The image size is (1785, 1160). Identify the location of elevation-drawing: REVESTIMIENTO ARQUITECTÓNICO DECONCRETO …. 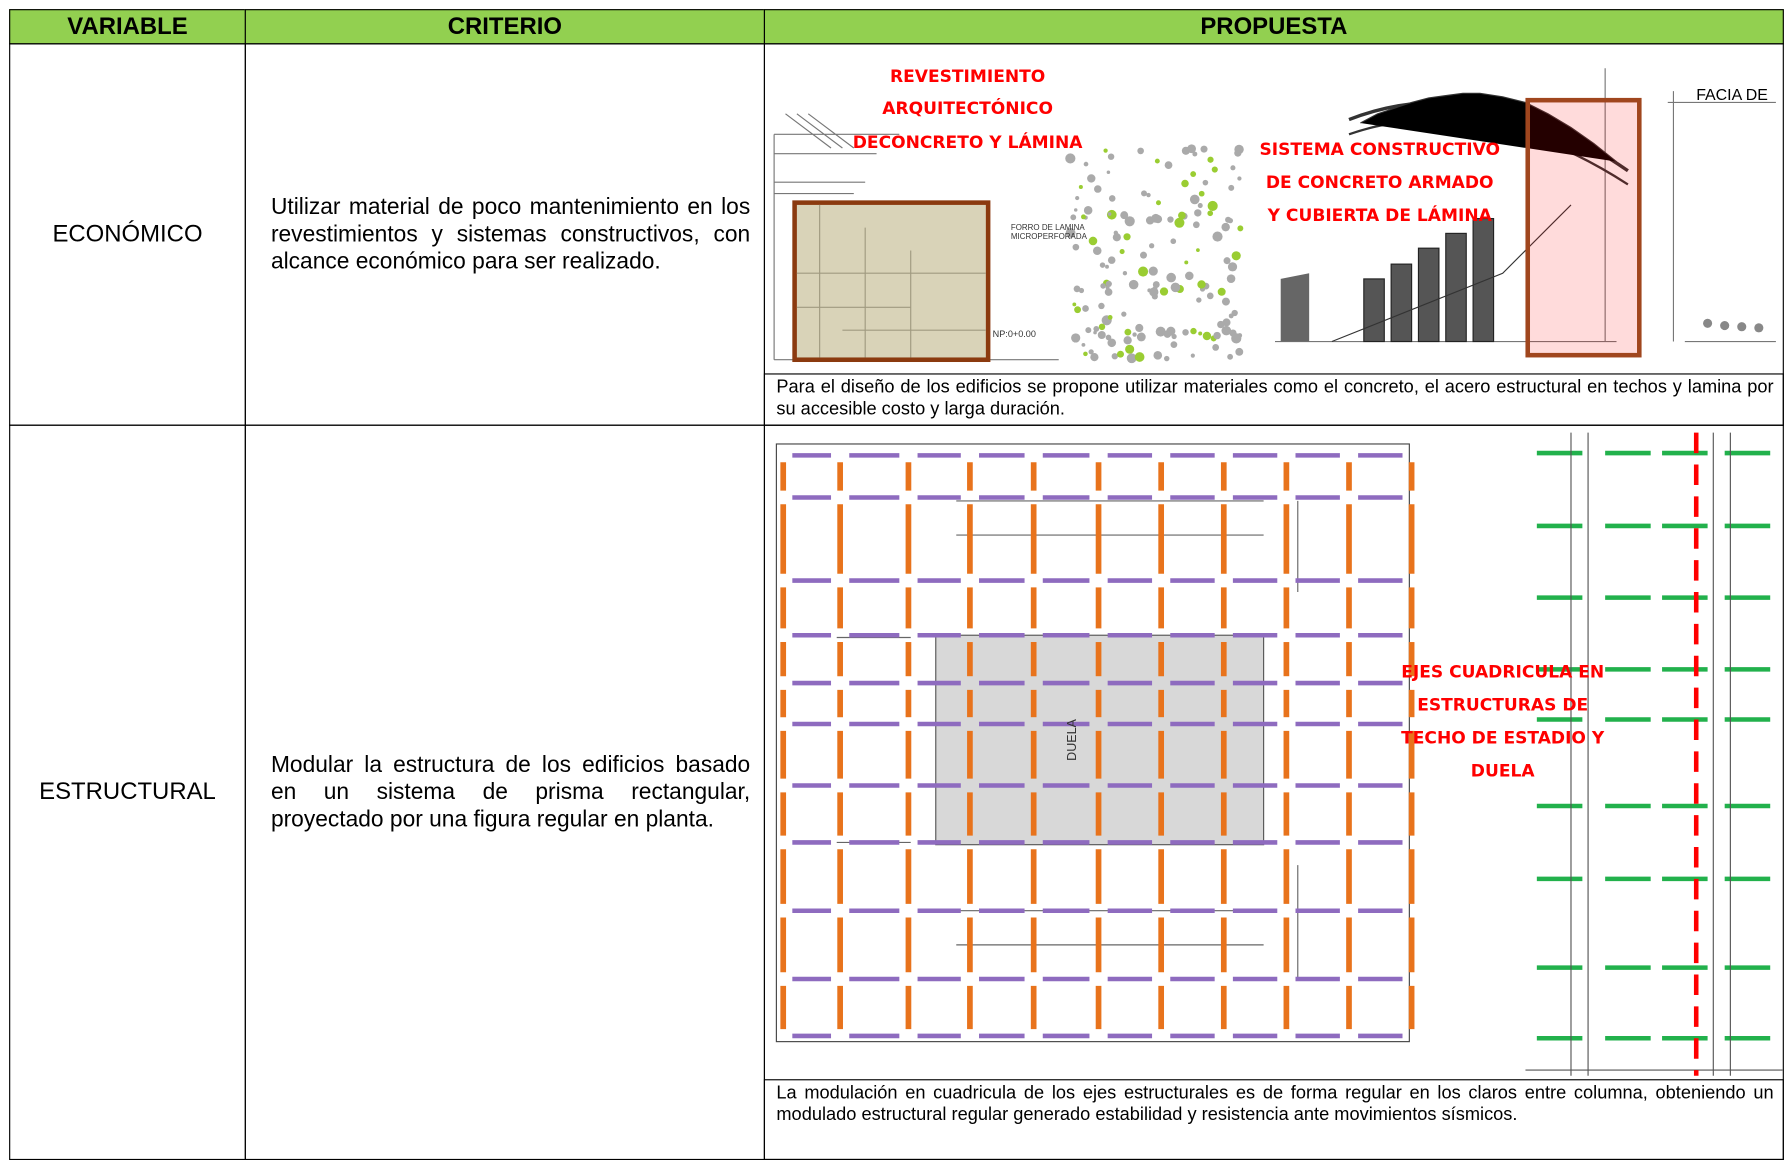
(1274, 215).